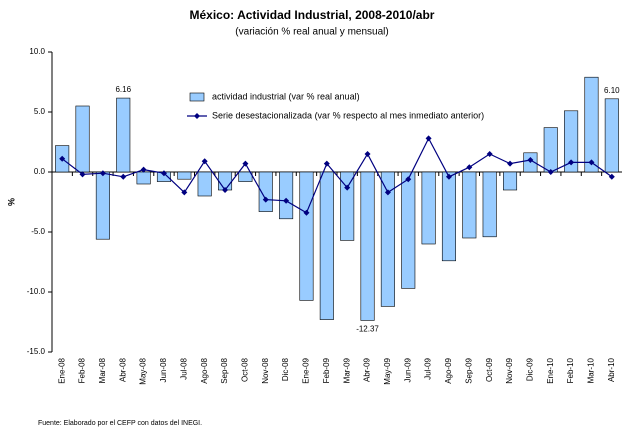 The height and width of the screenshot is (429, 624). Describe the element at coordinates (367, 329) in the screenshot. I see `data-label: -12.37` at that location.